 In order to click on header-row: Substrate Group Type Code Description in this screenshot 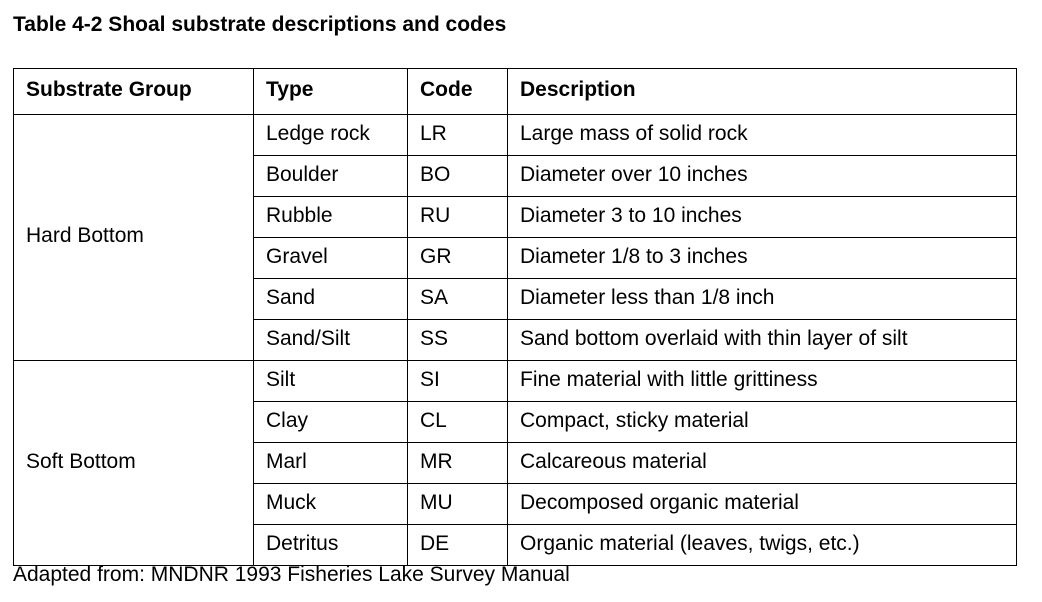, I will do `click(515, 91)`.